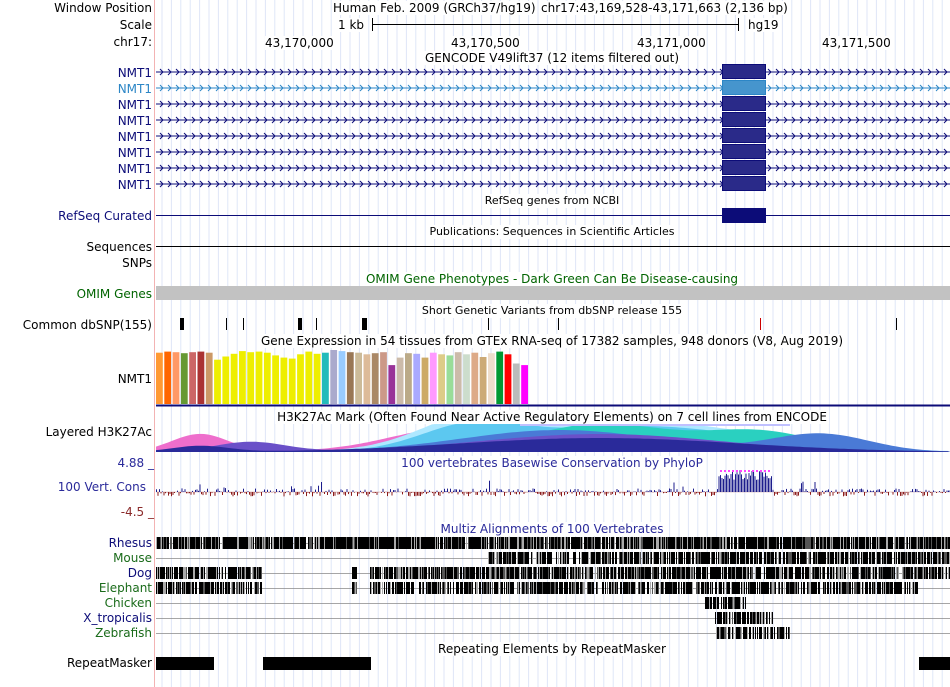  What do you see at coordinates (117, 618) in the screenshot?
I see `species-label: X_tropicalis` at bounding box center [117, 618].